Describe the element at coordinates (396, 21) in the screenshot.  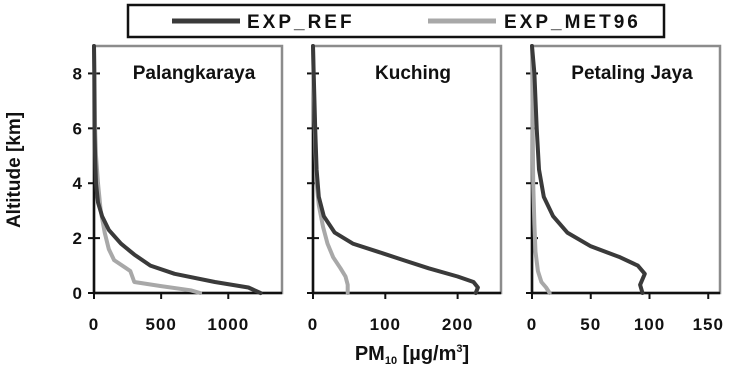
I see `legend: EXP_REF EXP_MET96` at that location.